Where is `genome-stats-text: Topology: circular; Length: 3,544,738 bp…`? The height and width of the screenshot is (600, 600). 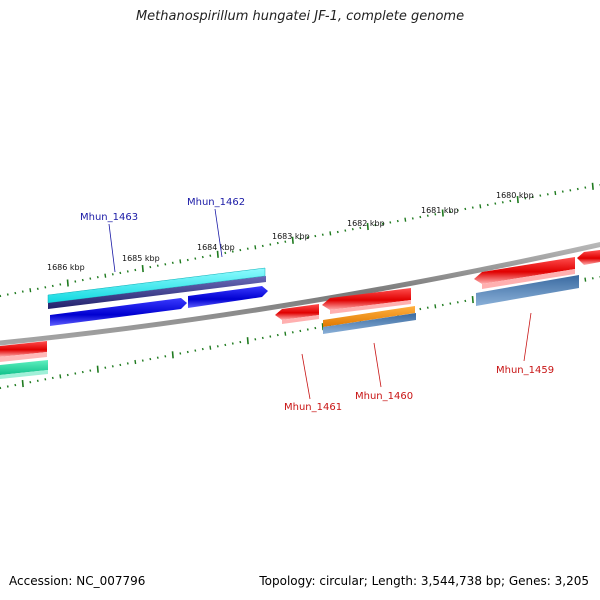
genome-stats-text: Topology: circular; Length: 3,544,738 bp… is located at coordinates (424, 581).